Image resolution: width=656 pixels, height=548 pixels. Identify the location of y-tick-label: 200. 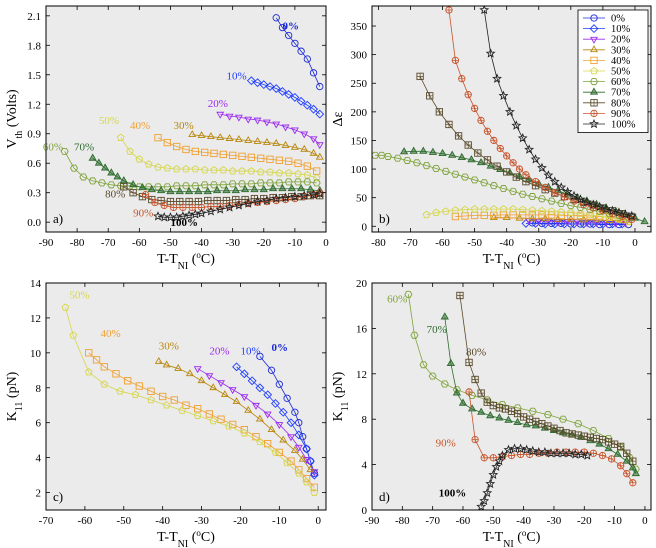
(359, 113).